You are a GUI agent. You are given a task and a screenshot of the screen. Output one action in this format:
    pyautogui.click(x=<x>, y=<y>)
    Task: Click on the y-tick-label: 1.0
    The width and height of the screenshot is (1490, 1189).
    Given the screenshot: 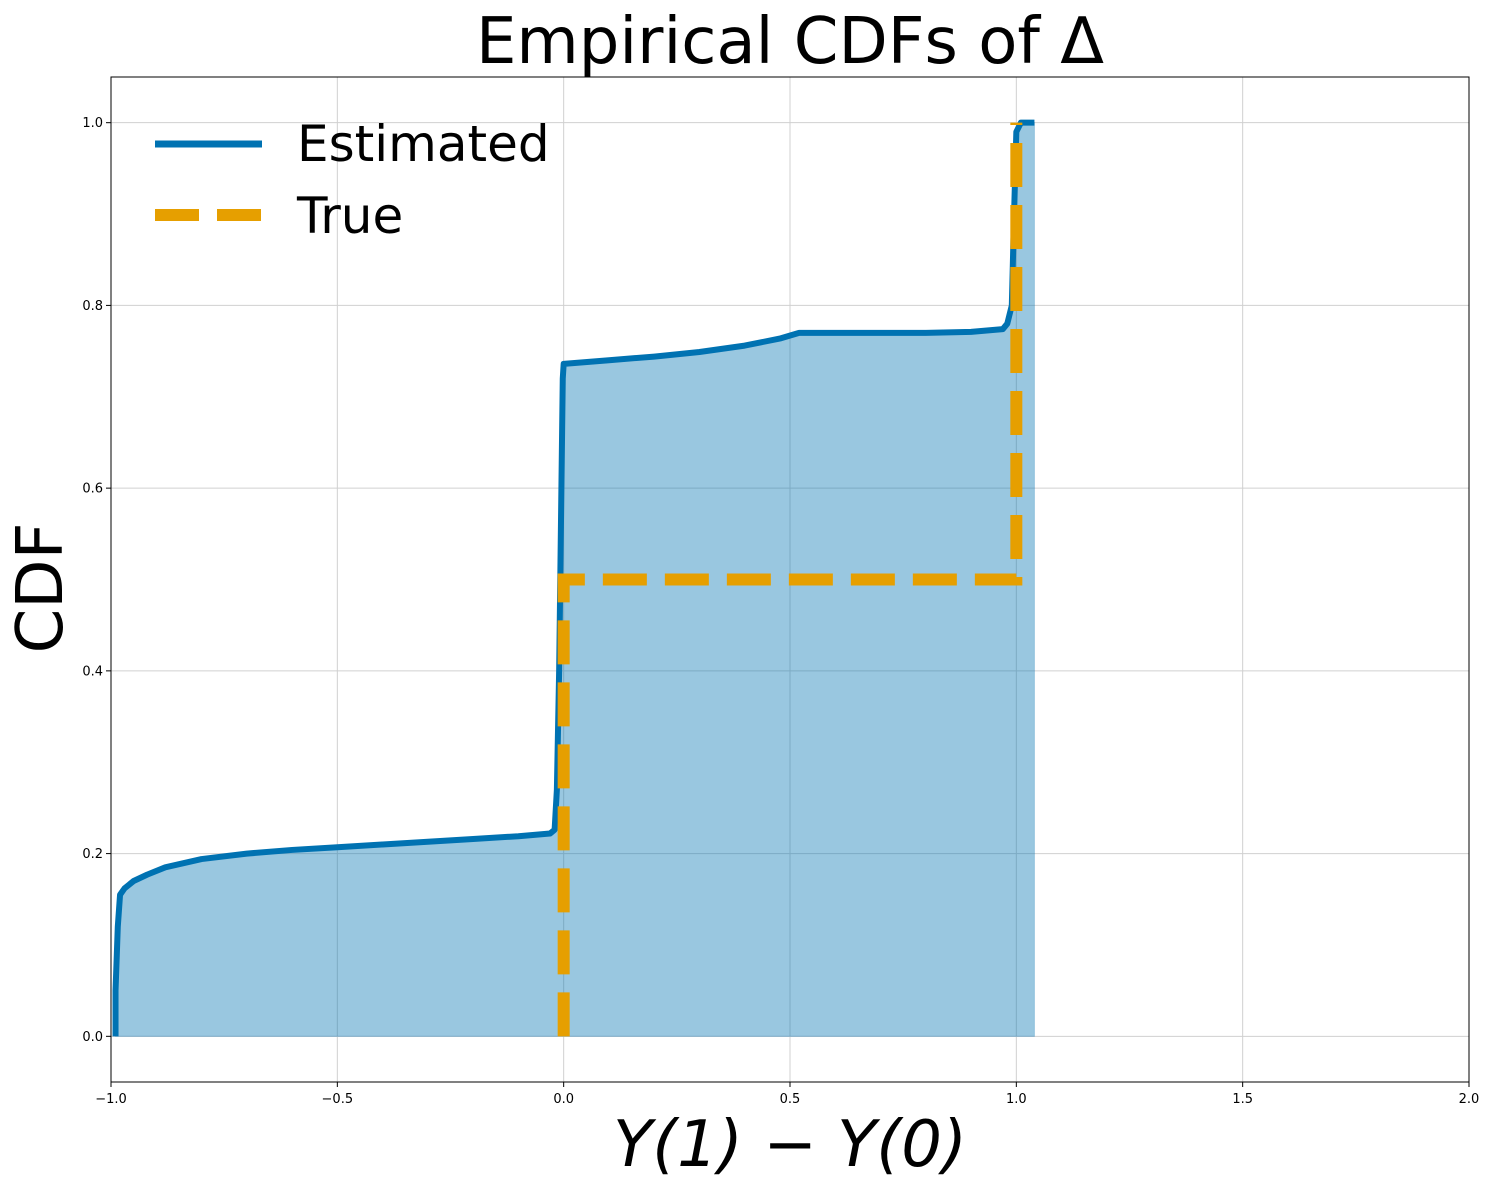 What is the action you would take?
    pyautogui.click(x=92, y=123)
    